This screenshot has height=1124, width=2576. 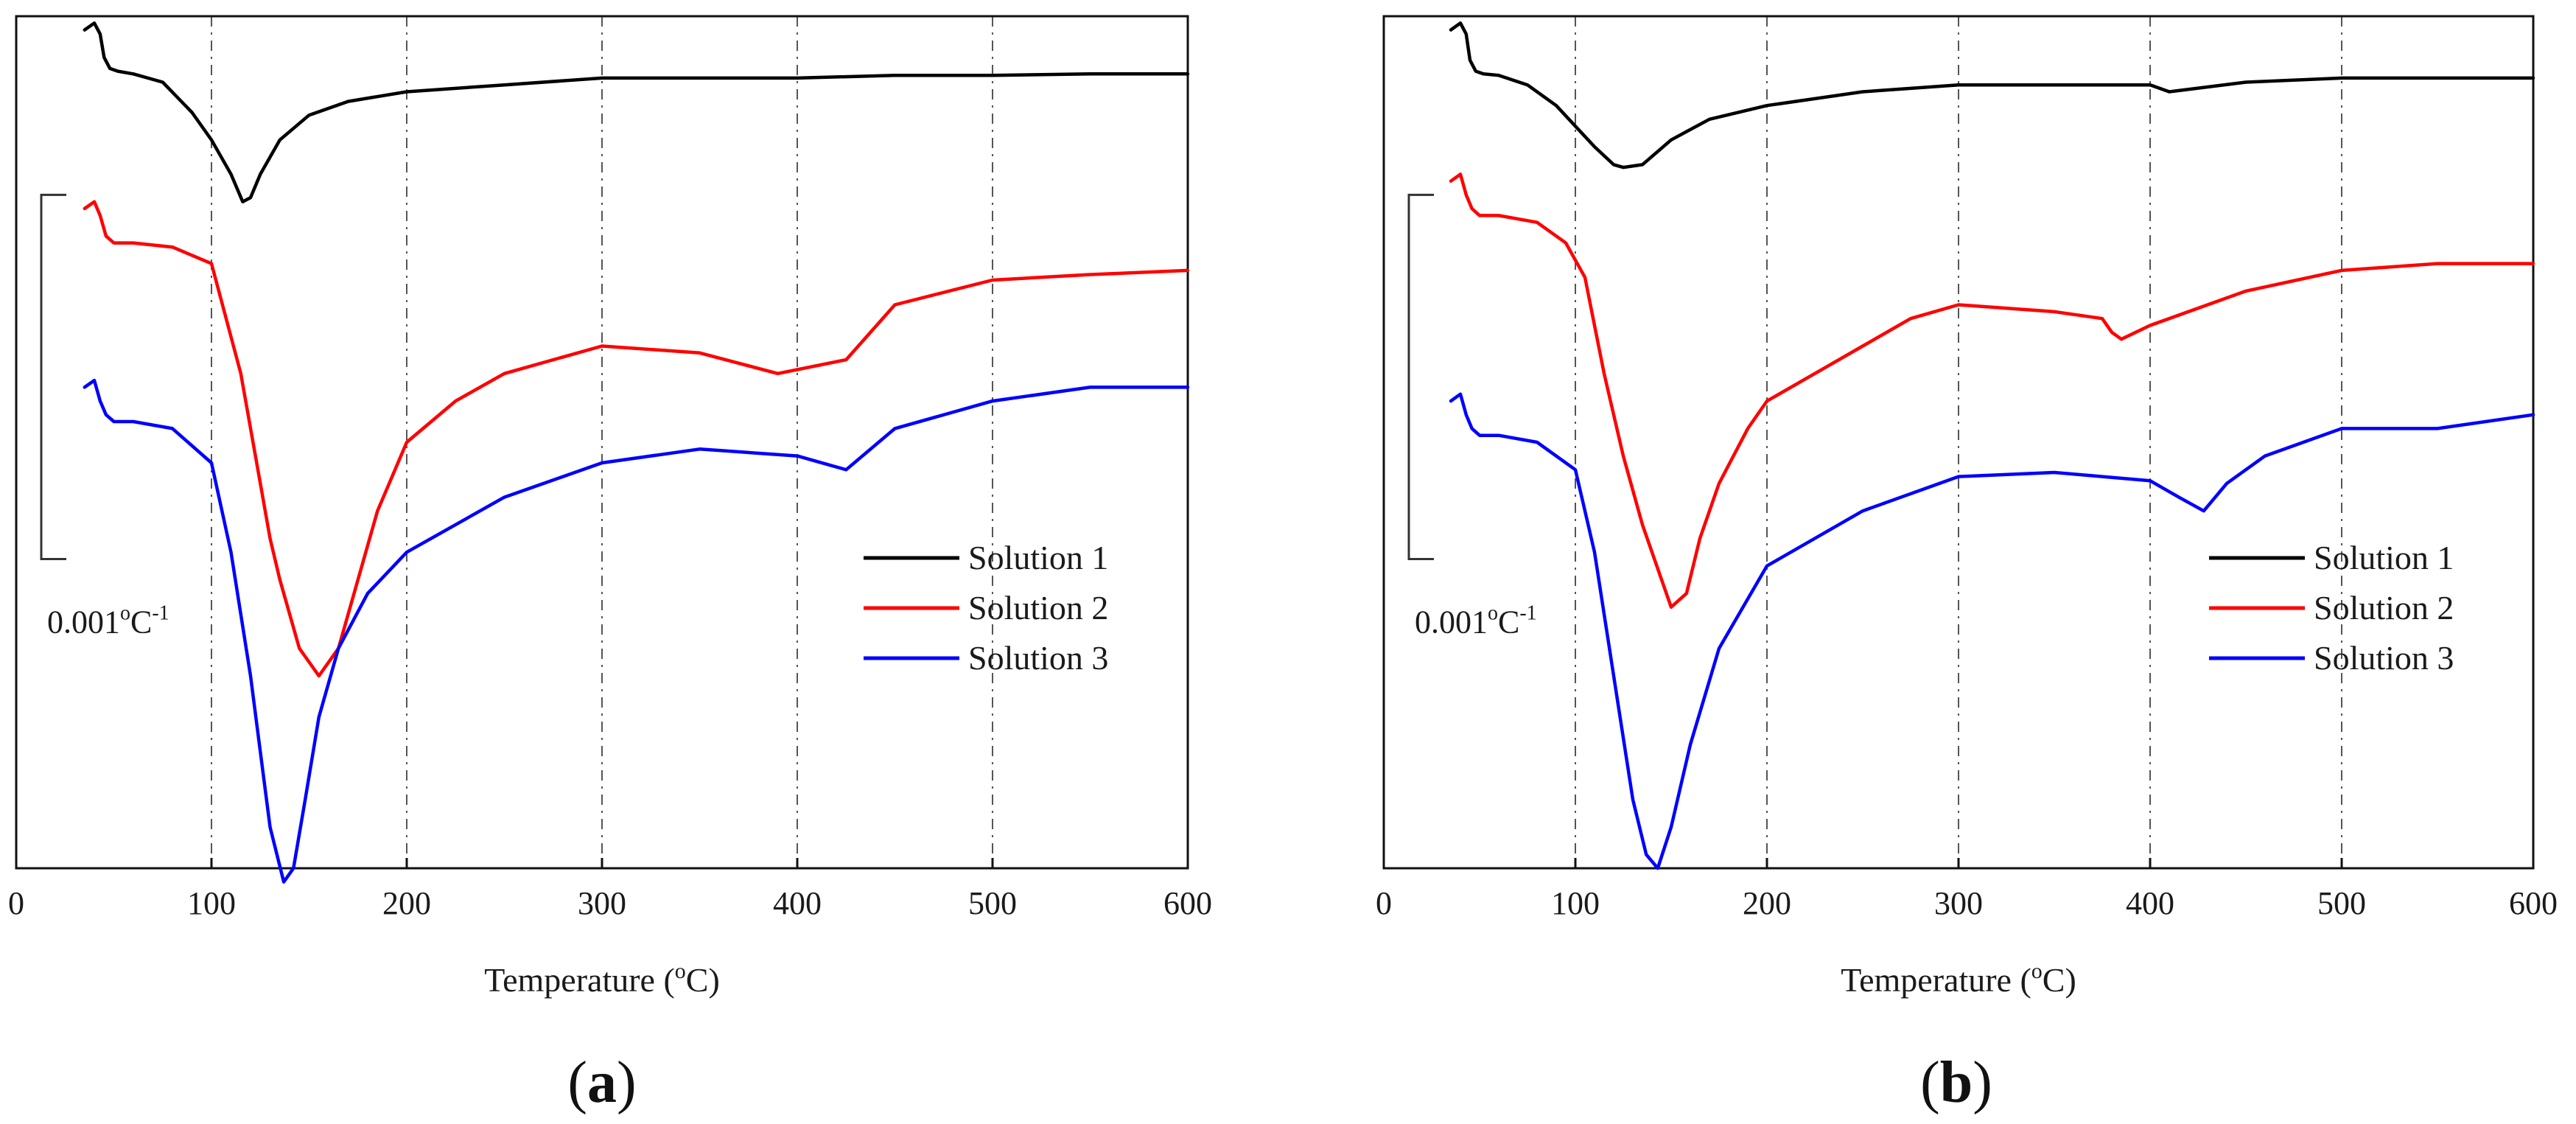 What do you see at coordinates (1956, 1082) in the screenshot?
I see `panel-label: (b)` at bounding box center [1956, 1082].